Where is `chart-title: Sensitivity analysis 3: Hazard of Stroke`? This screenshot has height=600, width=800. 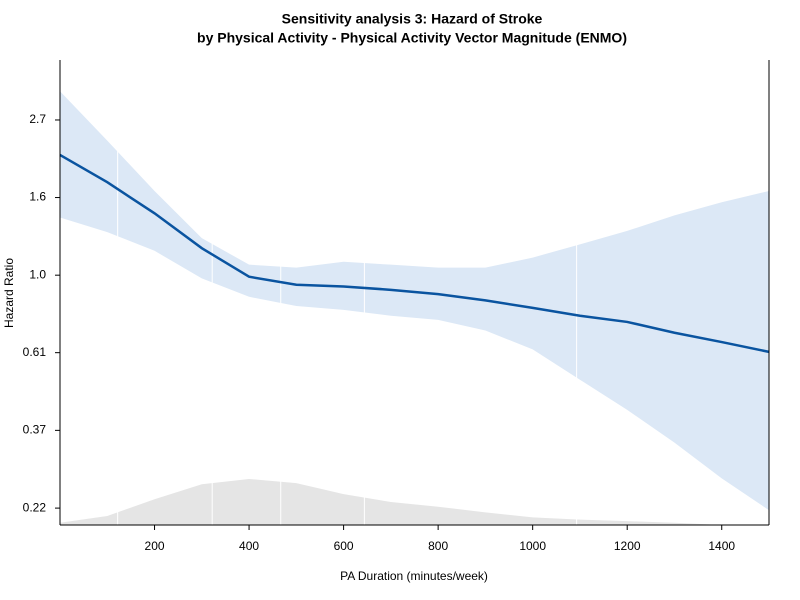
chart-title: Sensitivity analysis 3: Hazard of Stroke is located at coordinates (412, 19).